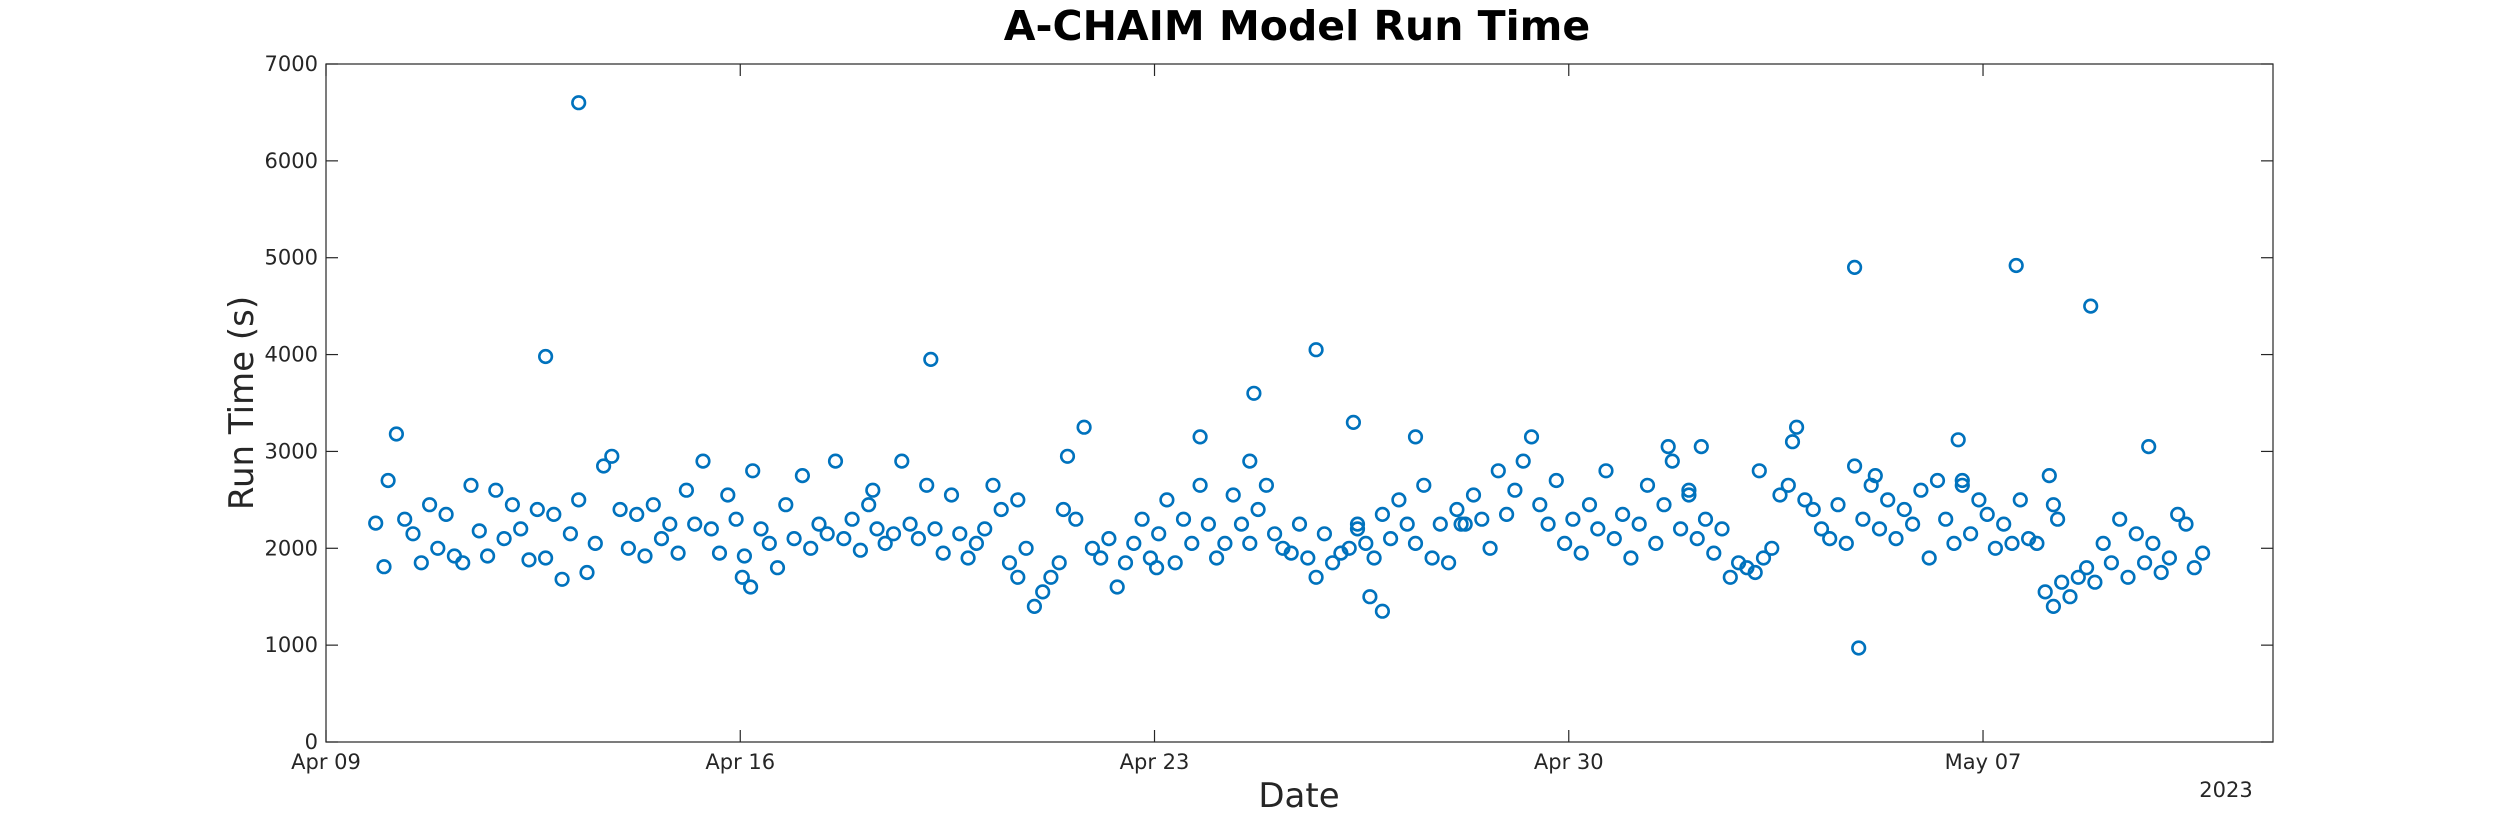 This screenshot has width=2500, height=833. What do you see at coordinates (311, 742) in the screenshot?
I see `y-tick-label: 0` at bounding box center [311, 742].